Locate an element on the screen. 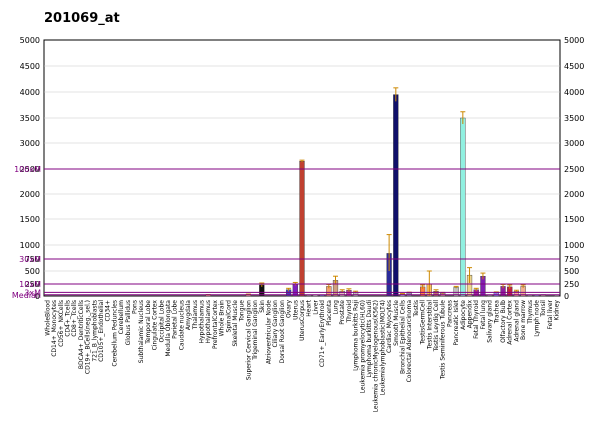 This screenshot has height=434, width=600. category-label: Lung is located at coordinates (336, 307).